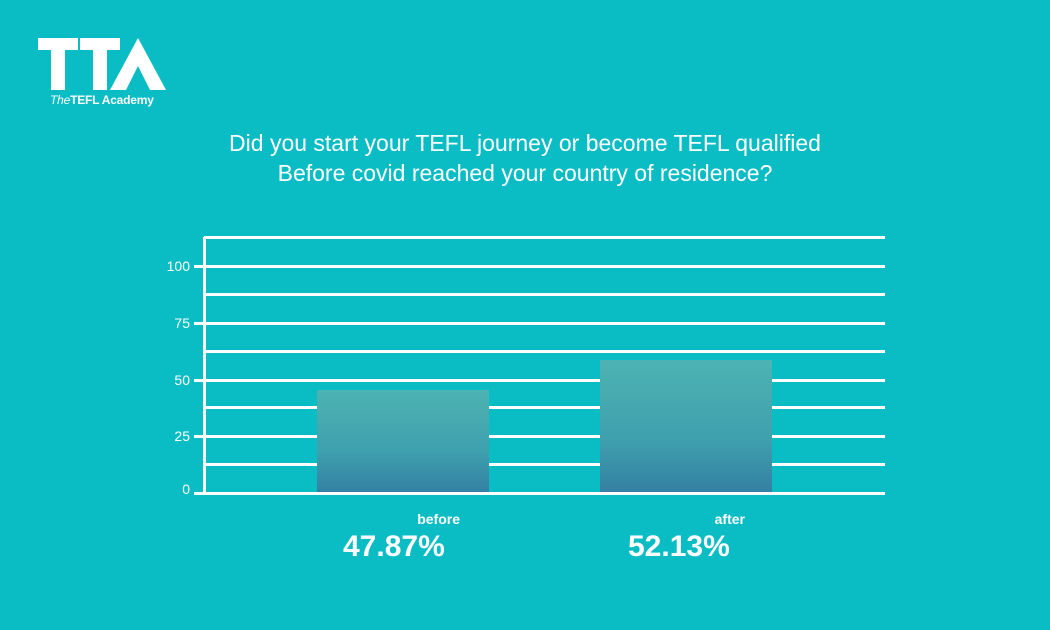 The height and width of the screenshot is (630, 1050). What do you see at coordinates (438, 519) in the screenshot?
I see `category-label-before: before` at bounding box center [438, 519].